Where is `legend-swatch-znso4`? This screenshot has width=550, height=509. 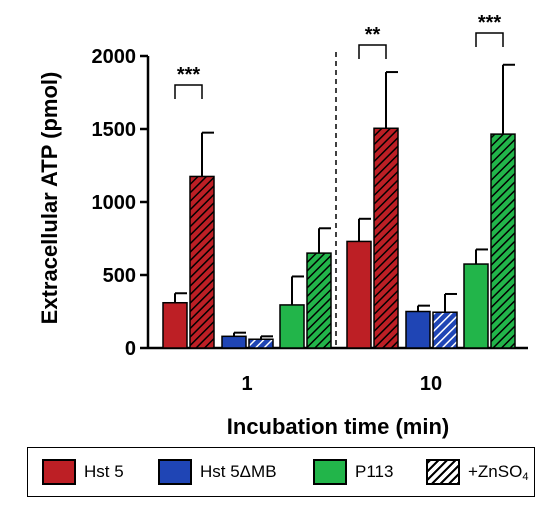 legend-swatch-znso4 is located at coordinates (443, 472).